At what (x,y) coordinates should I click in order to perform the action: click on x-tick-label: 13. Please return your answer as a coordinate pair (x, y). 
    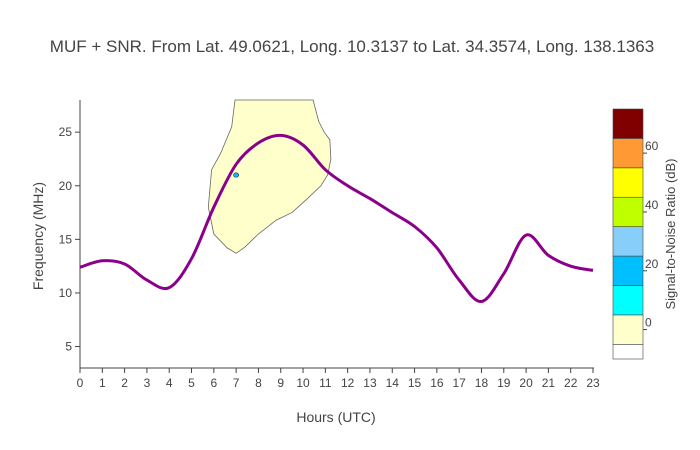
    Looking at the image, I should click on (370, 383).